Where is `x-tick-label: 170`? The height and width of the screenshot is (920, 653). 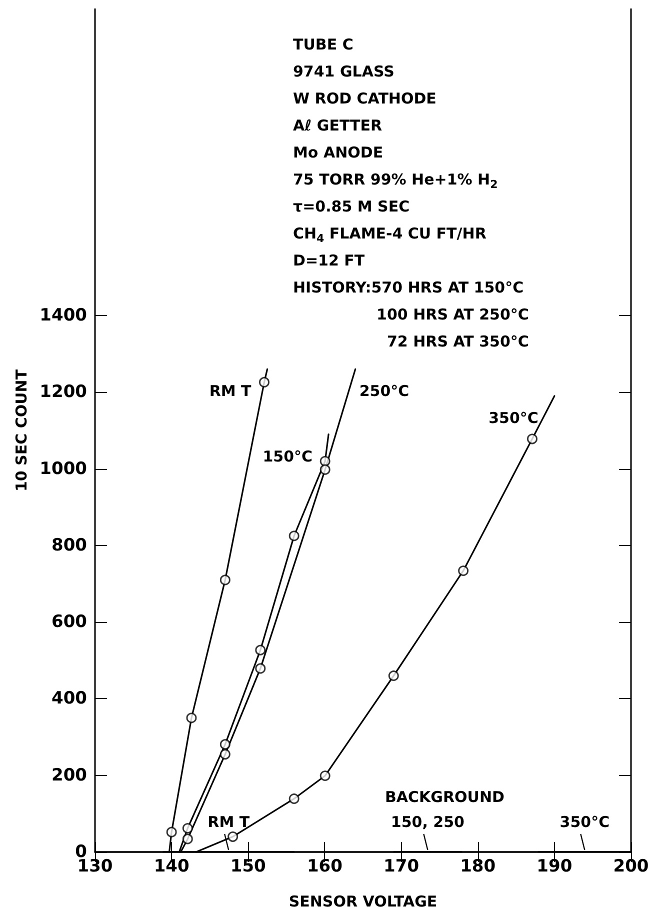 x-tick-label: 170 is located at coordinates (402, 866).